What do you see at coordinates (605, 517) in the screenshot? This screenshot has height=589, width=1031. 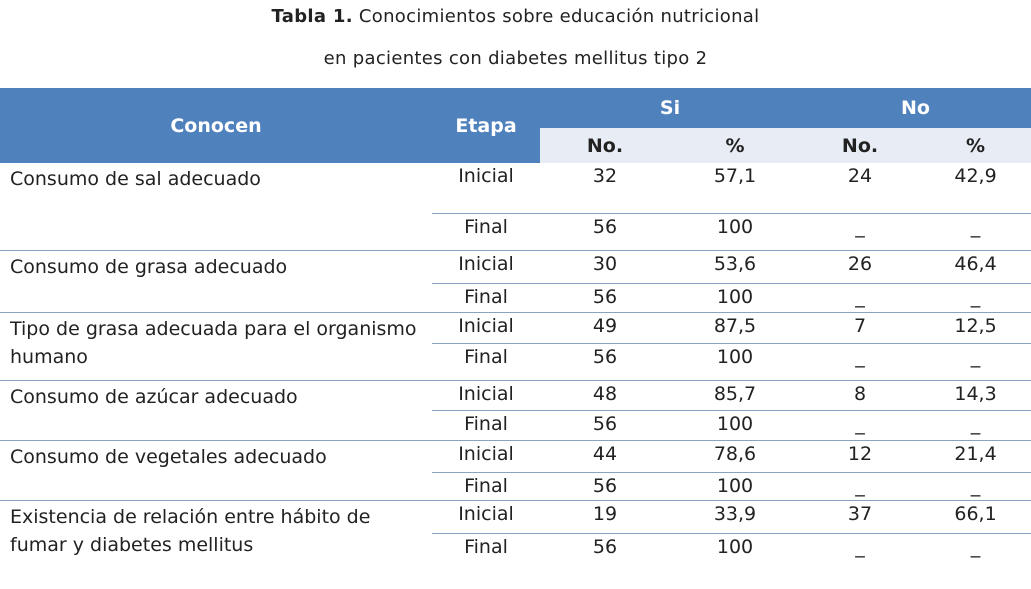 I see `value-cell: 19` at bounding box center [605, 517].